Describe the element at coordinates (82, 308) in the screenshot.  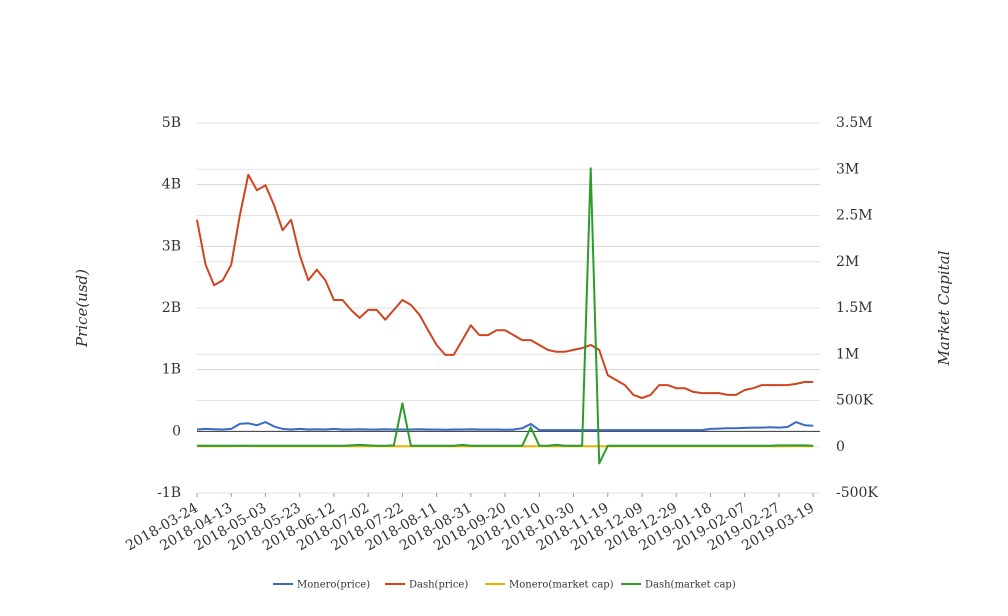
I see `y-axis-title: Price(usd)` at that location.